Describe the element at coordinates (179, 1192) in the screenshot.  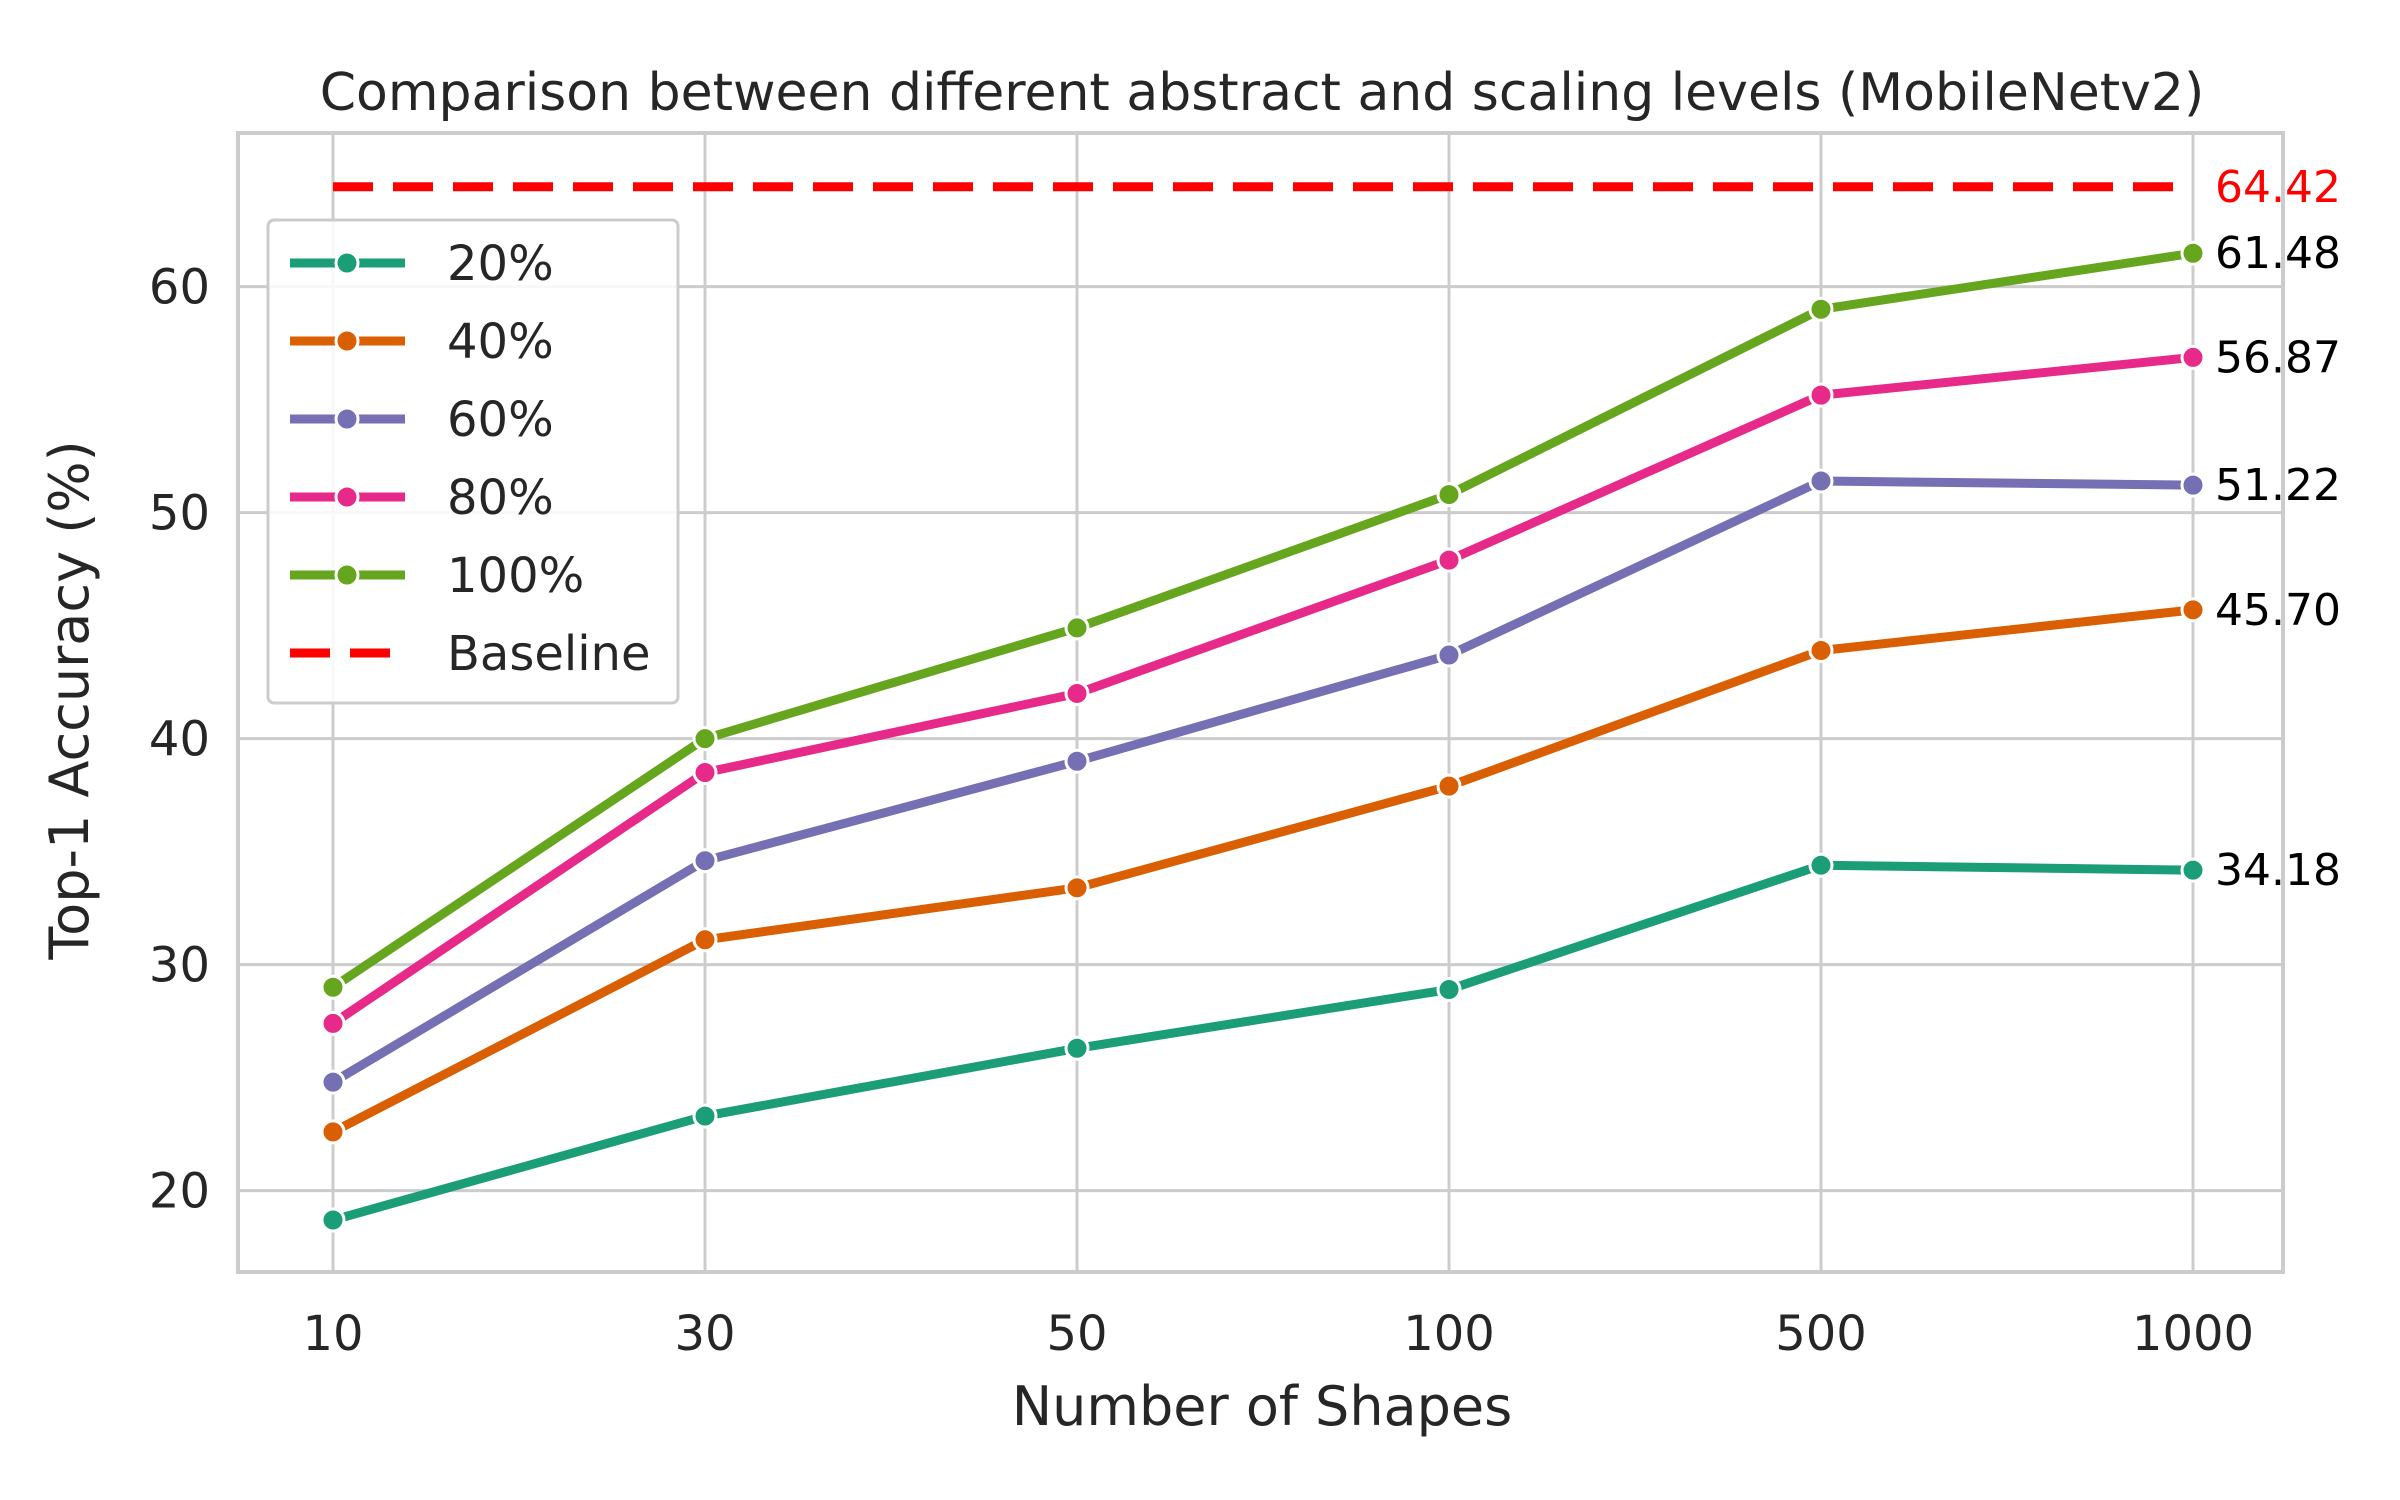
I see `y-tick-label: 20` at that location.